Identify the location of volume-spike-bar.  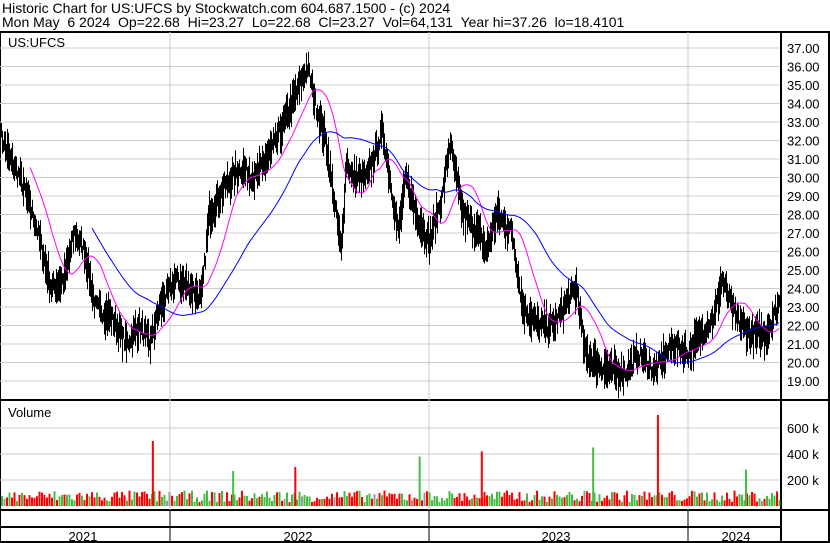
(152, 473).